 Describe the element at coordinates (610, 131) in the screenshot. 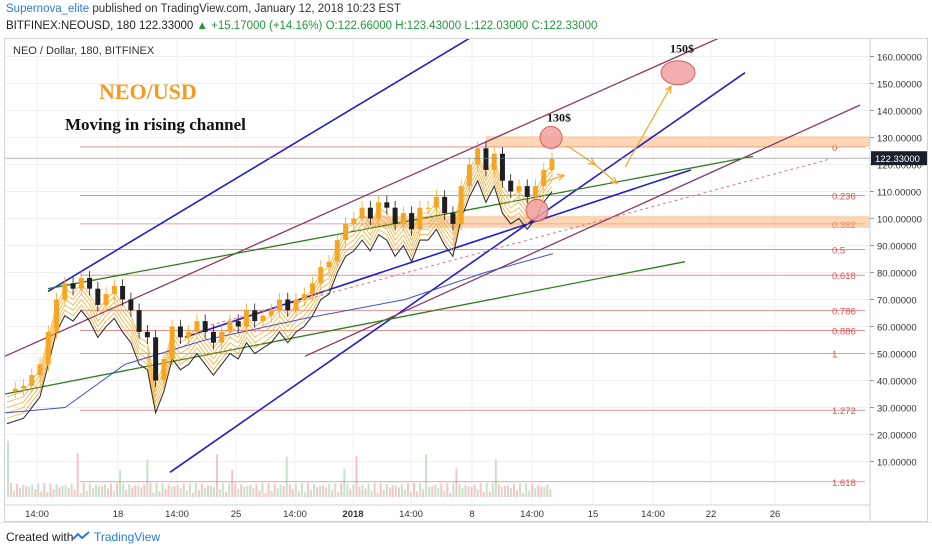

I see `annotations: 130$ 150$` at that location.